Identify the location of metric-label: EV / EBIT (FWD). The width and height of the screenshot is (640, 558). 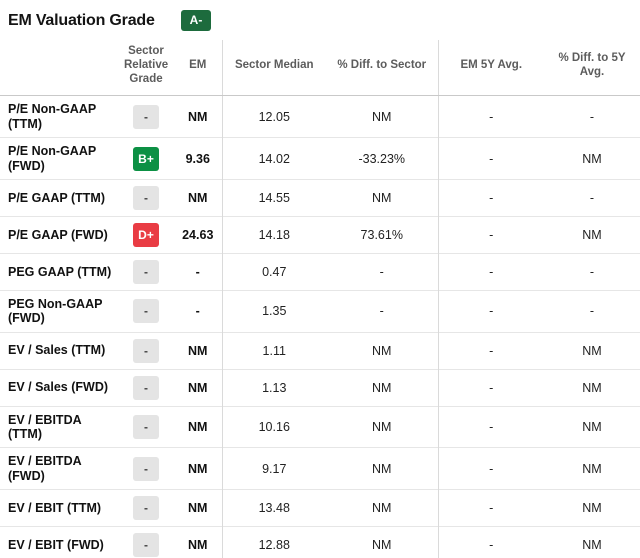
(59, 542).